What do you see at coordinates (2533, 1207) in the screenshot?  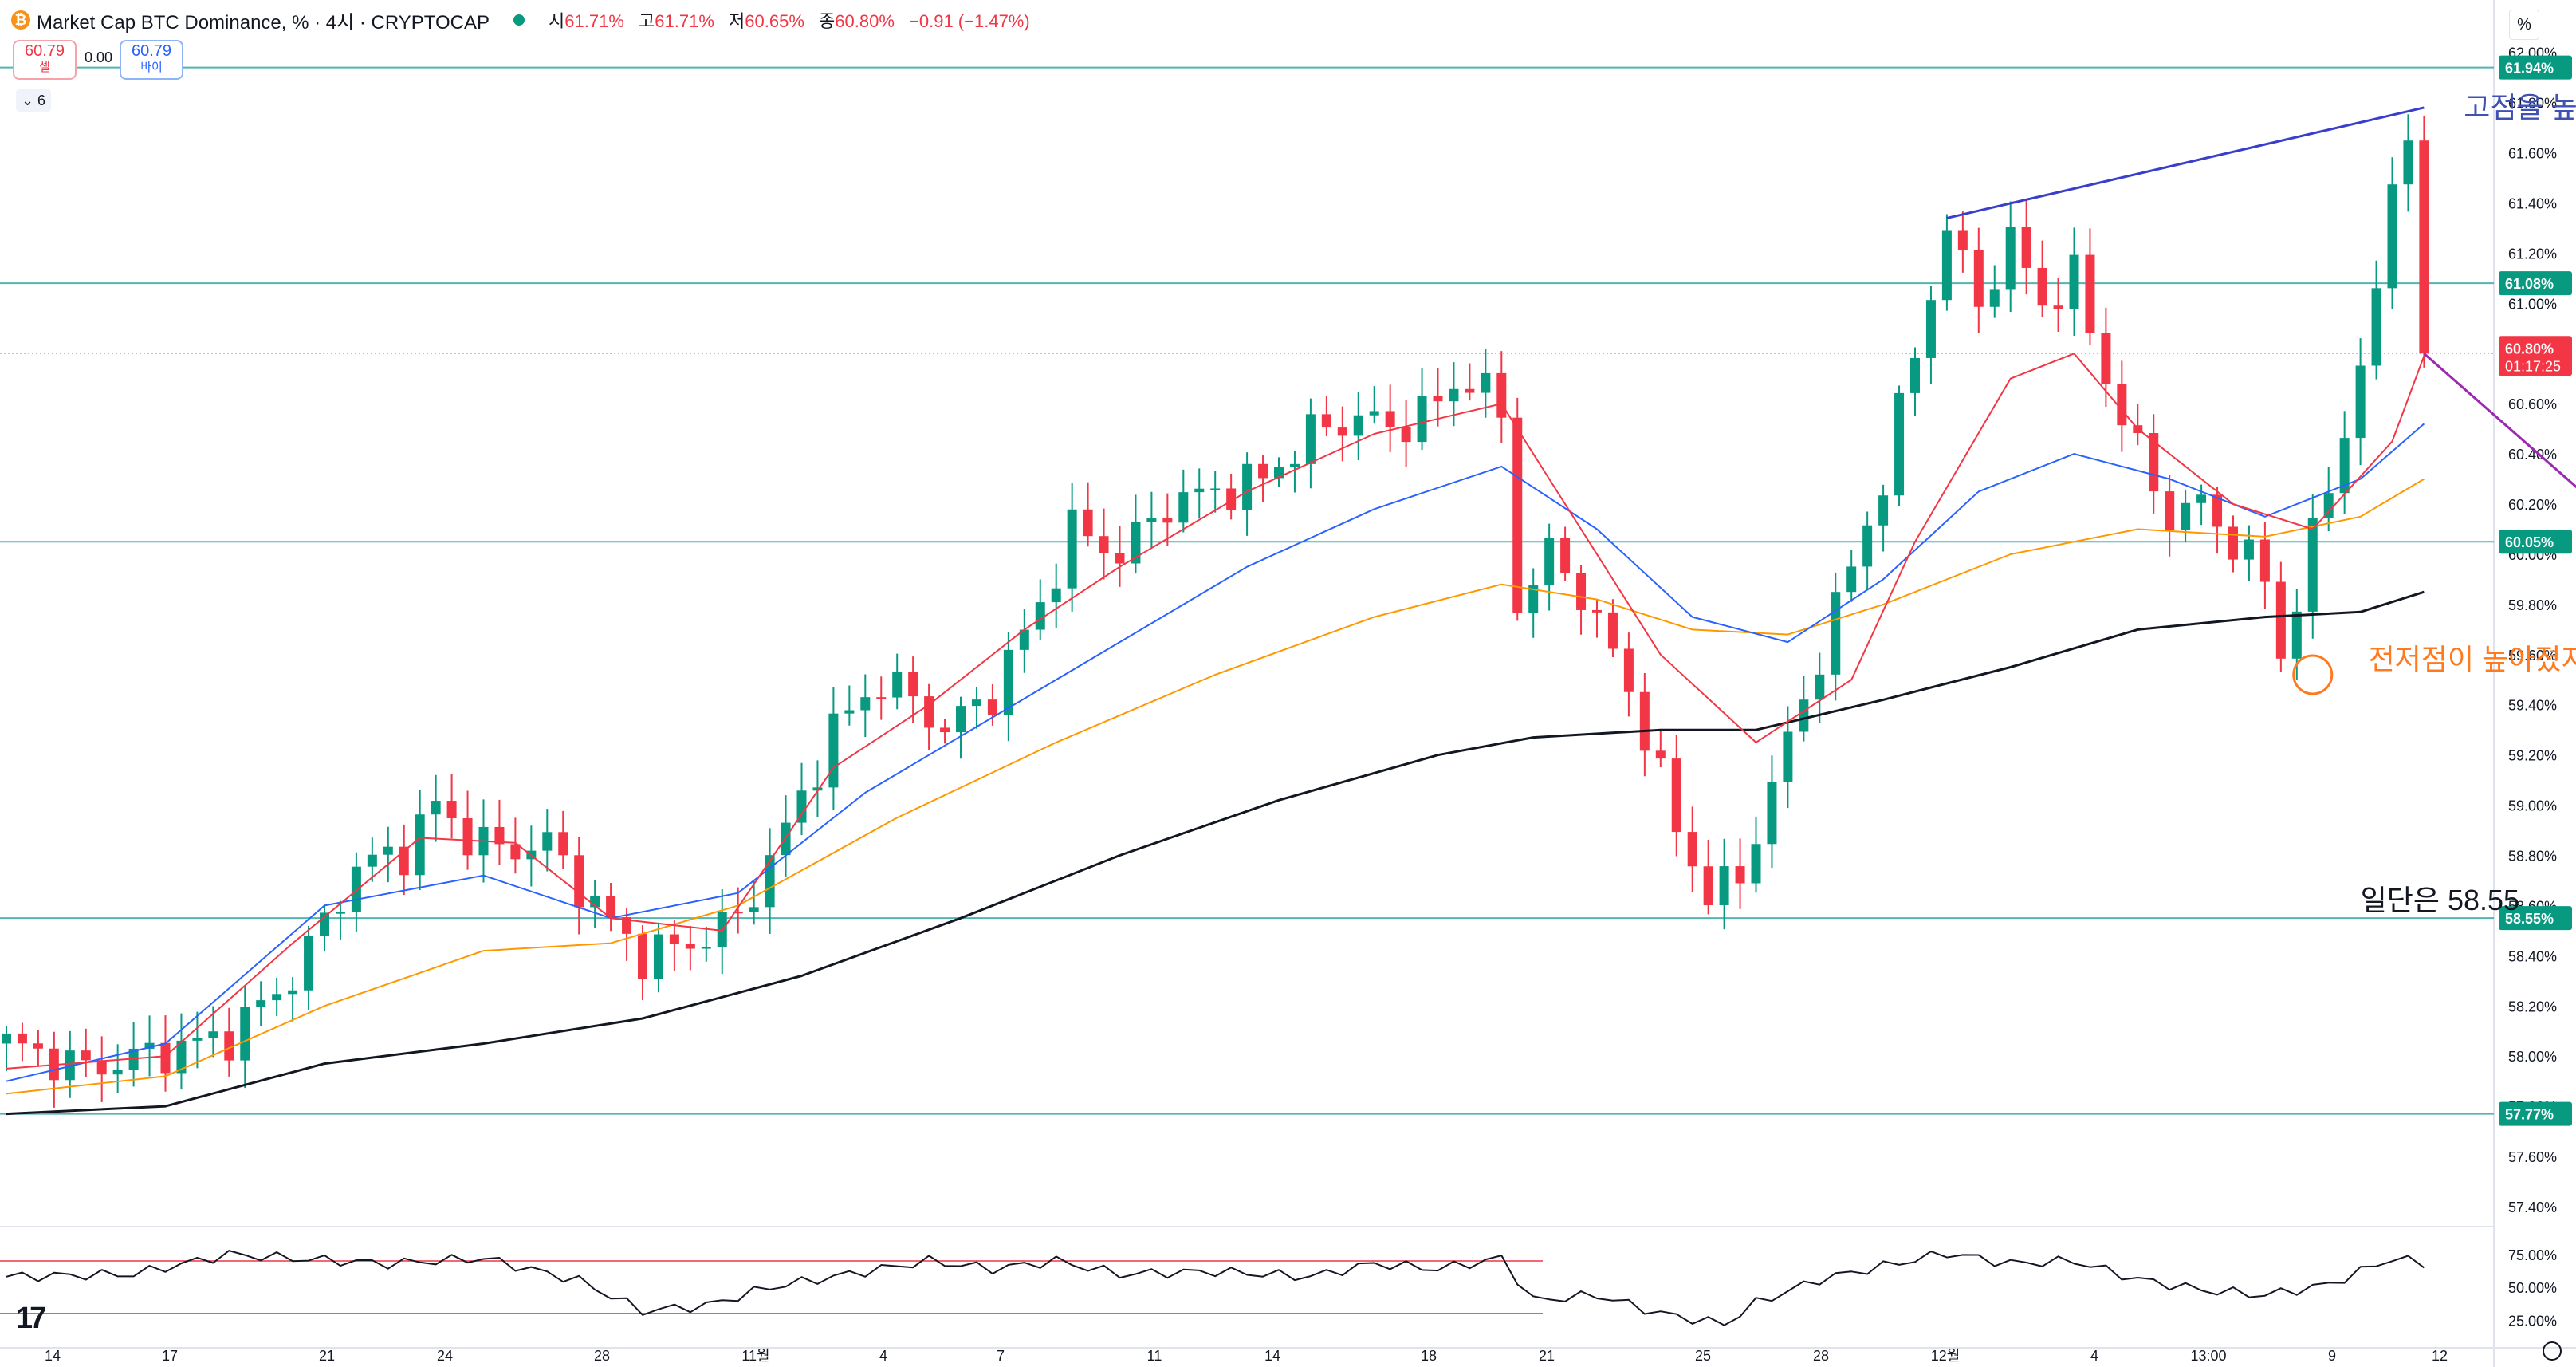 I see `y-tick-label: 57.40%` at bounding box center [2533, 1207].